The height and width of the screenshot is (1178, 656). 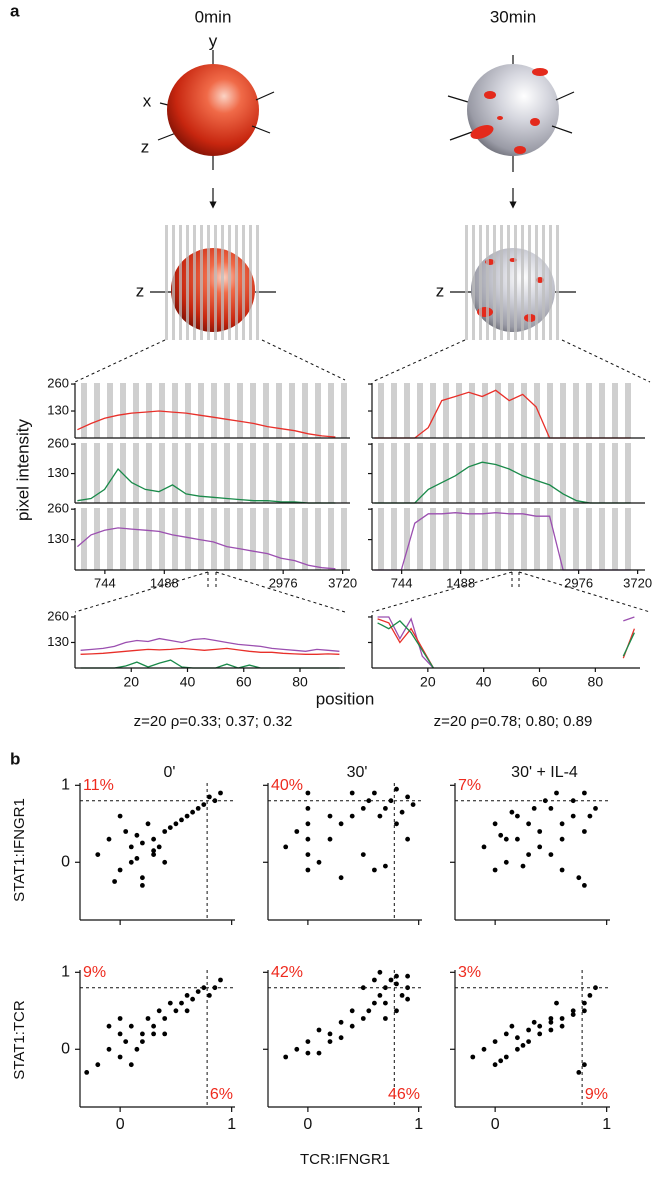 I want to click on x-axis-label: TCR:IFNGR1, so click(x=345, y=1159).